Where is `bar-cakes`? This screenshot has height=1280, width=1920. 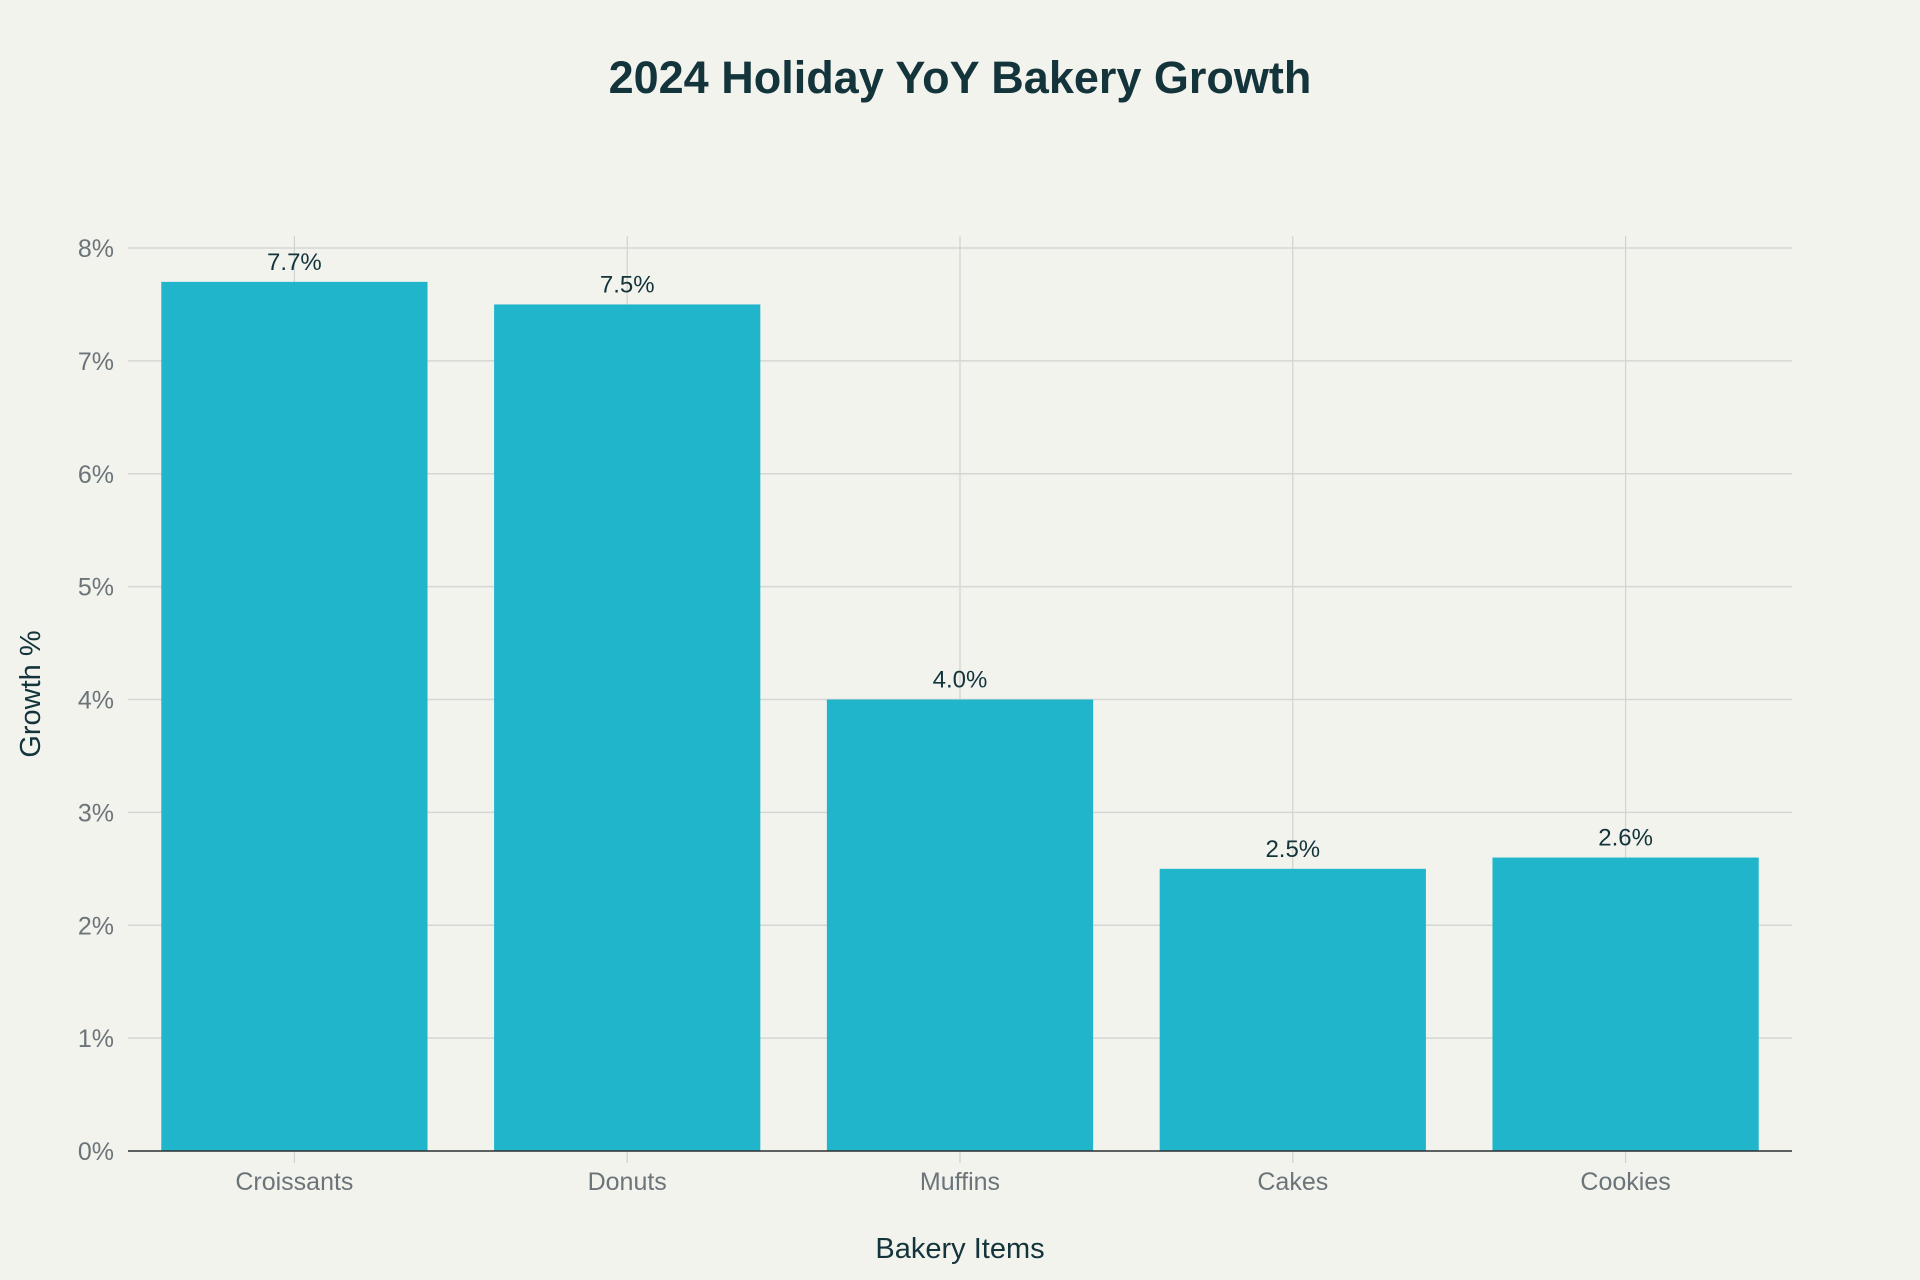
bar-cakes is located at coordinates (1292, 1009).